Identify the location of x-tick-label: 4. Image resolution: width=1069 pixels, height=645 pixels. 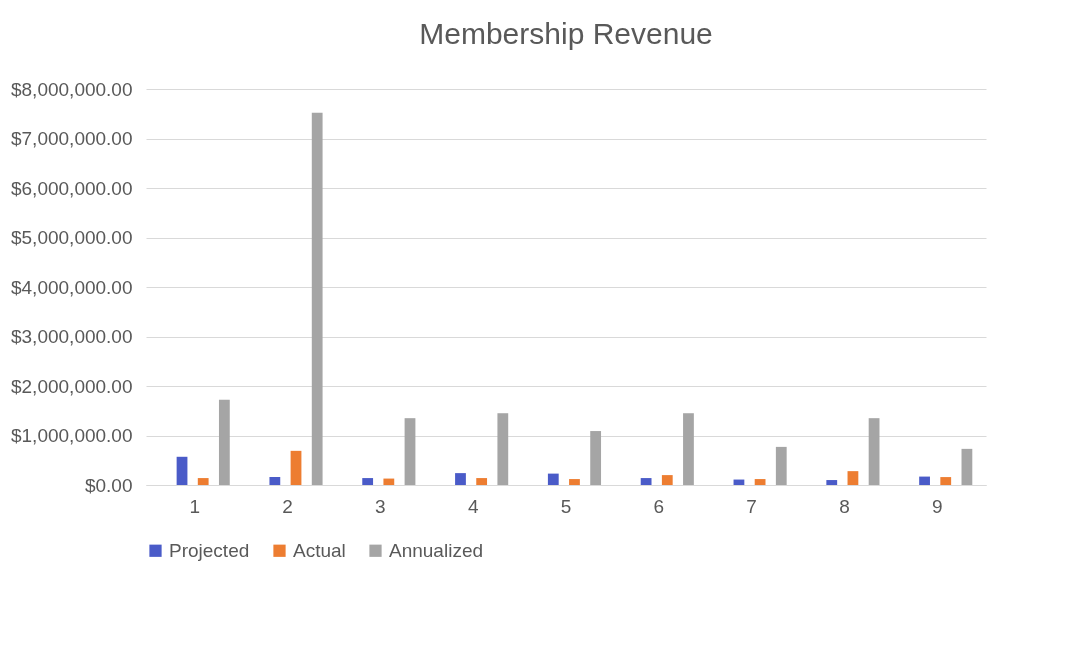
(473, 506).